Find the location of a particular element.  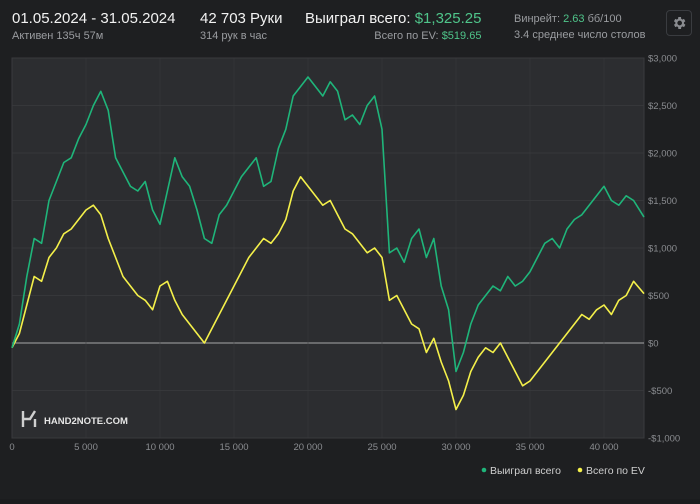

x-tick-label: 40 000 is located at coordinates (603, 447).